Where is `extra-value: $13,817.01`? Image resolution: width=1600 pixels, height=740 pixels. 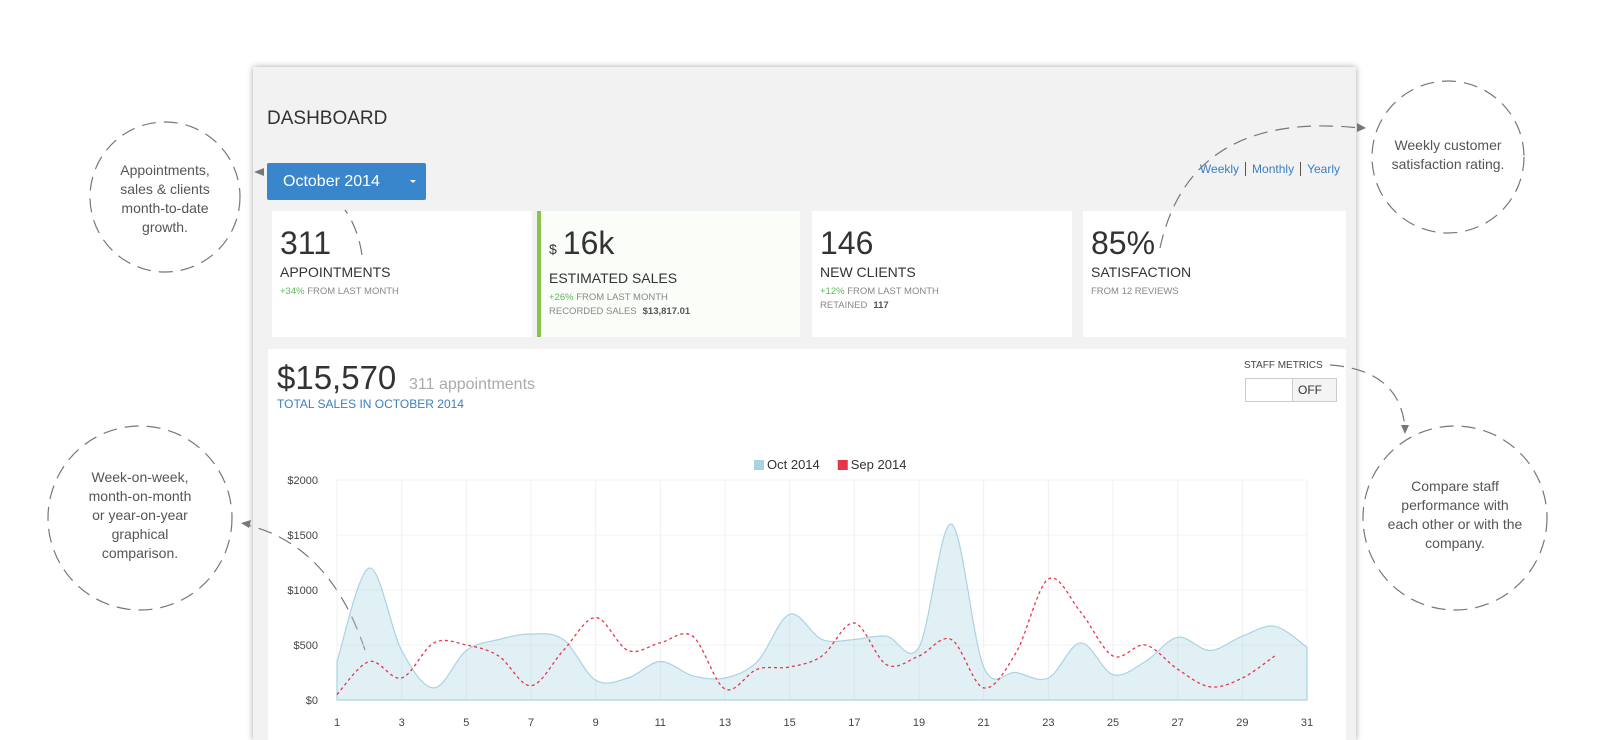 extra-value: $13,817.01 is located at coordinates (666, 311).